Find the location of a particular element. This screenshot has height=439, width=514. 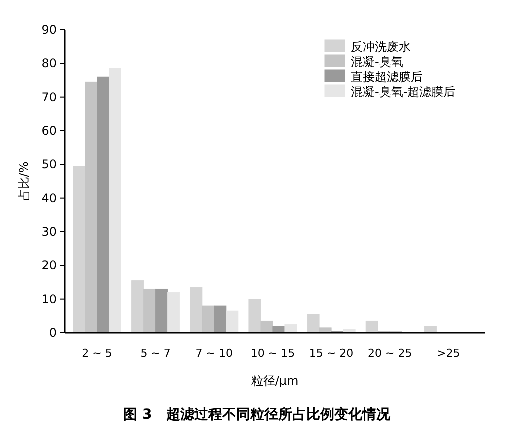

x-axis-title: 粒径/μm is located at coordinates (275, 381).